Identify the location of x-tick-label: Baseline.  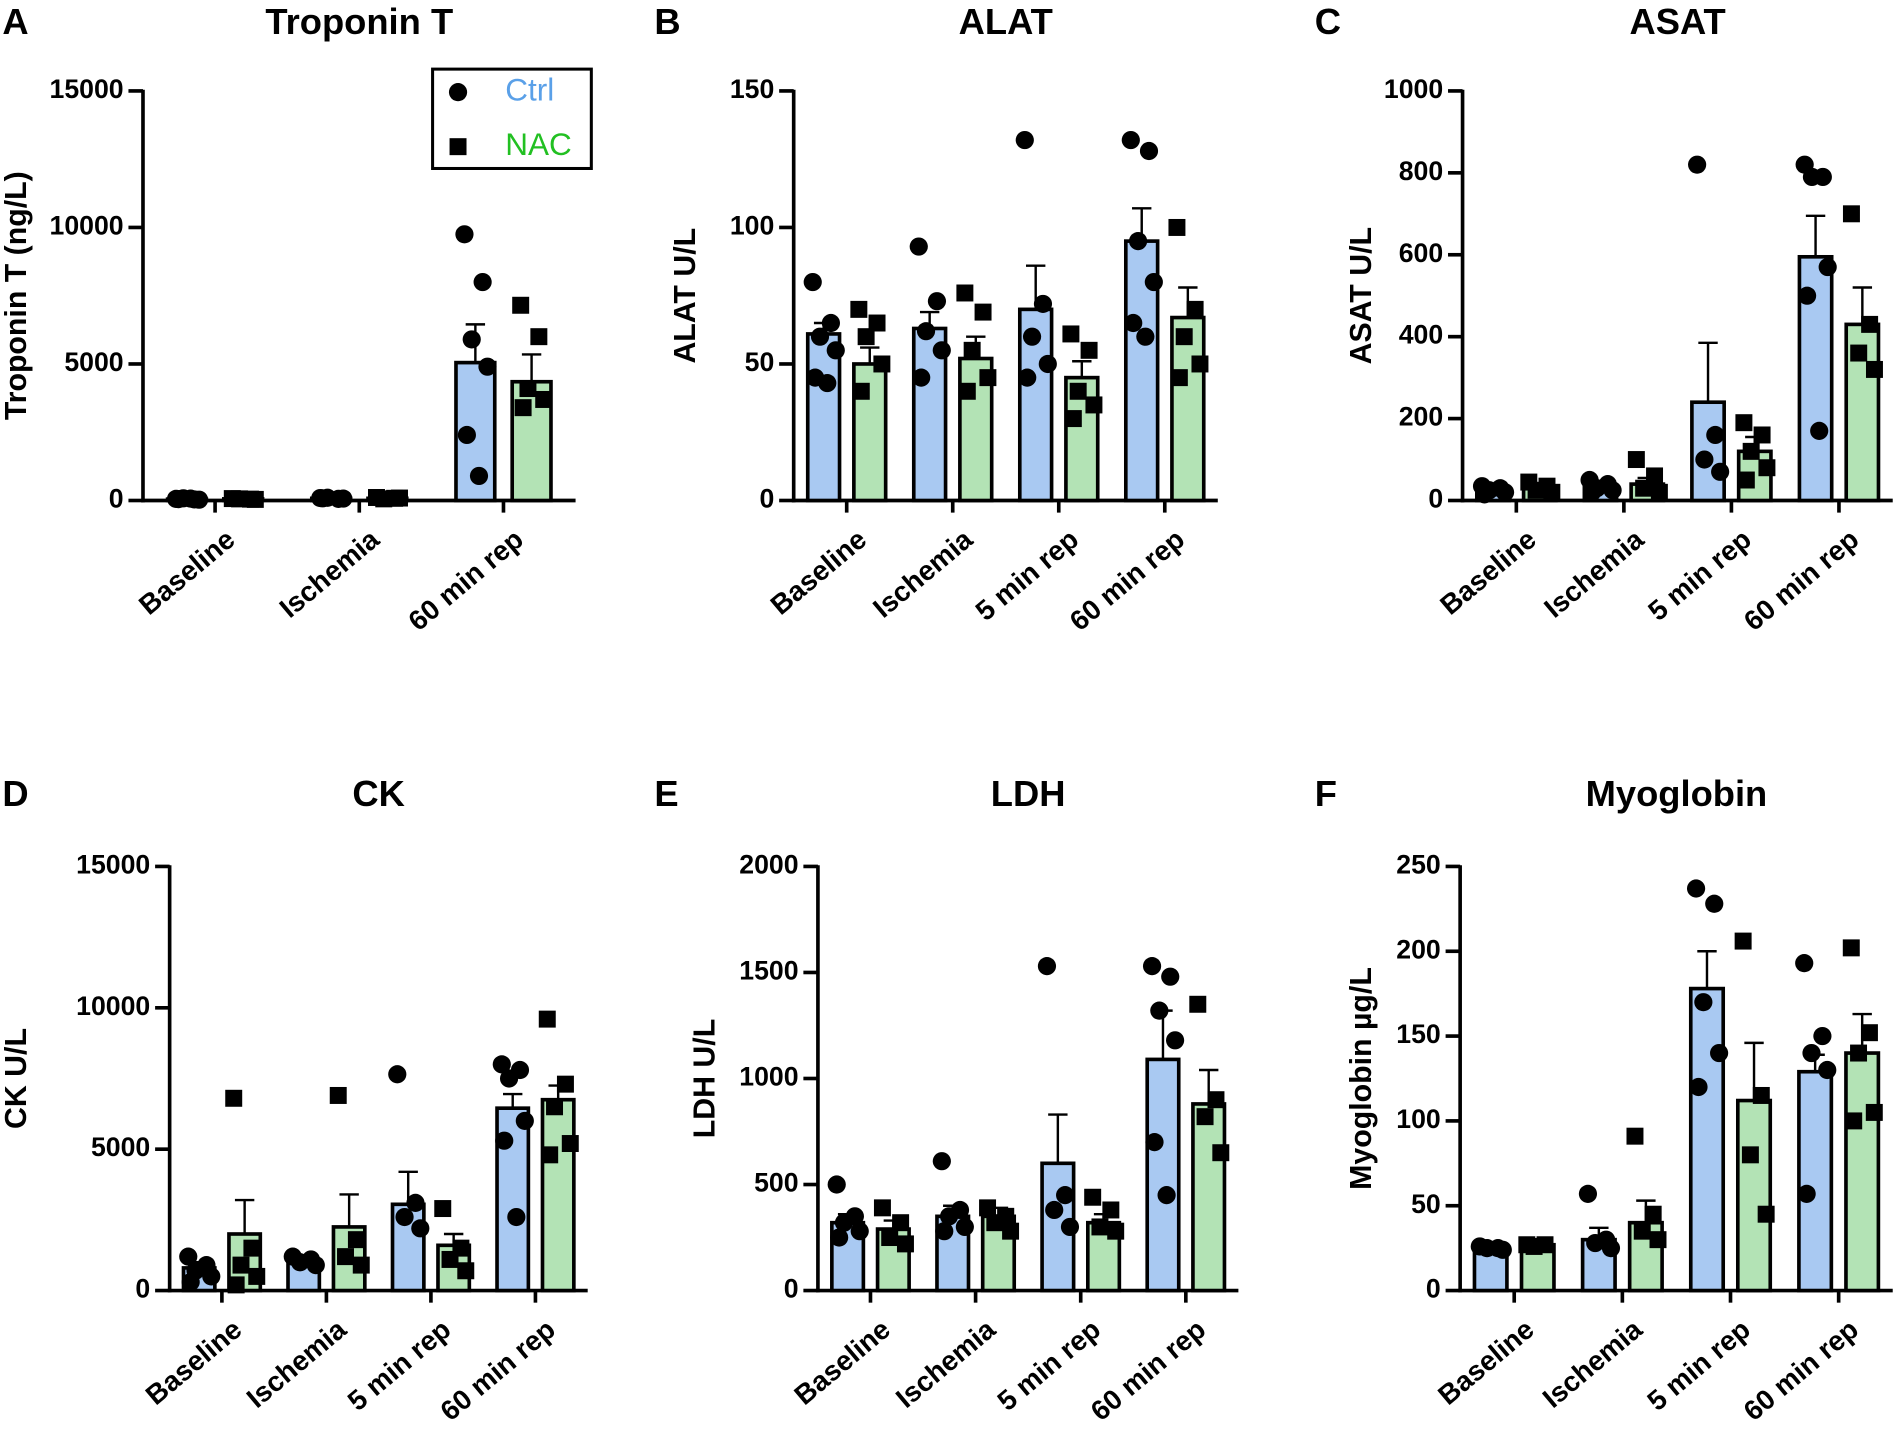
(187, 571).